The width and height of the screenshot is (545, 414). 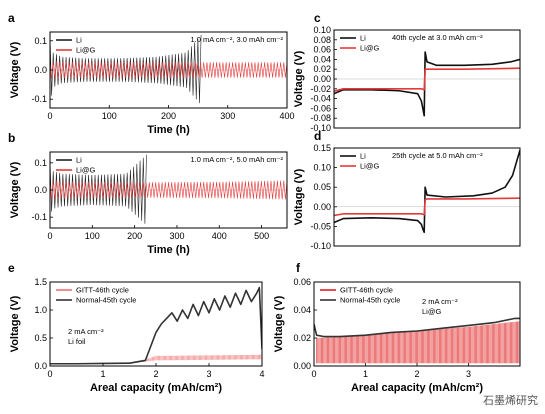 I want to click on y-tick-label-f: 0.06, so click(x=302, y=282).